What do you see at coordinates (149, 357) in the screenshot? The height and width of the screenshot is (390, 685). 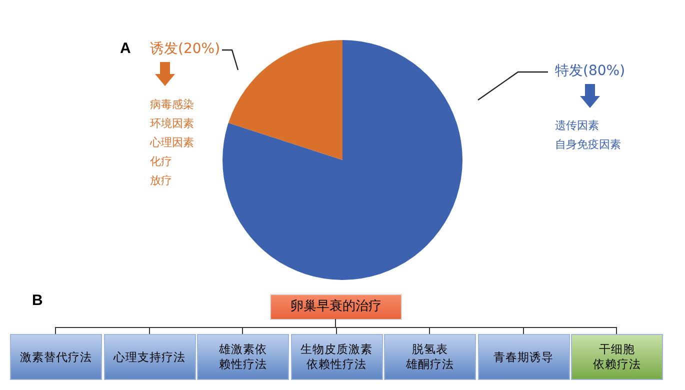 I see `text: 心理支持疗法` at bounding box center [149, 357].